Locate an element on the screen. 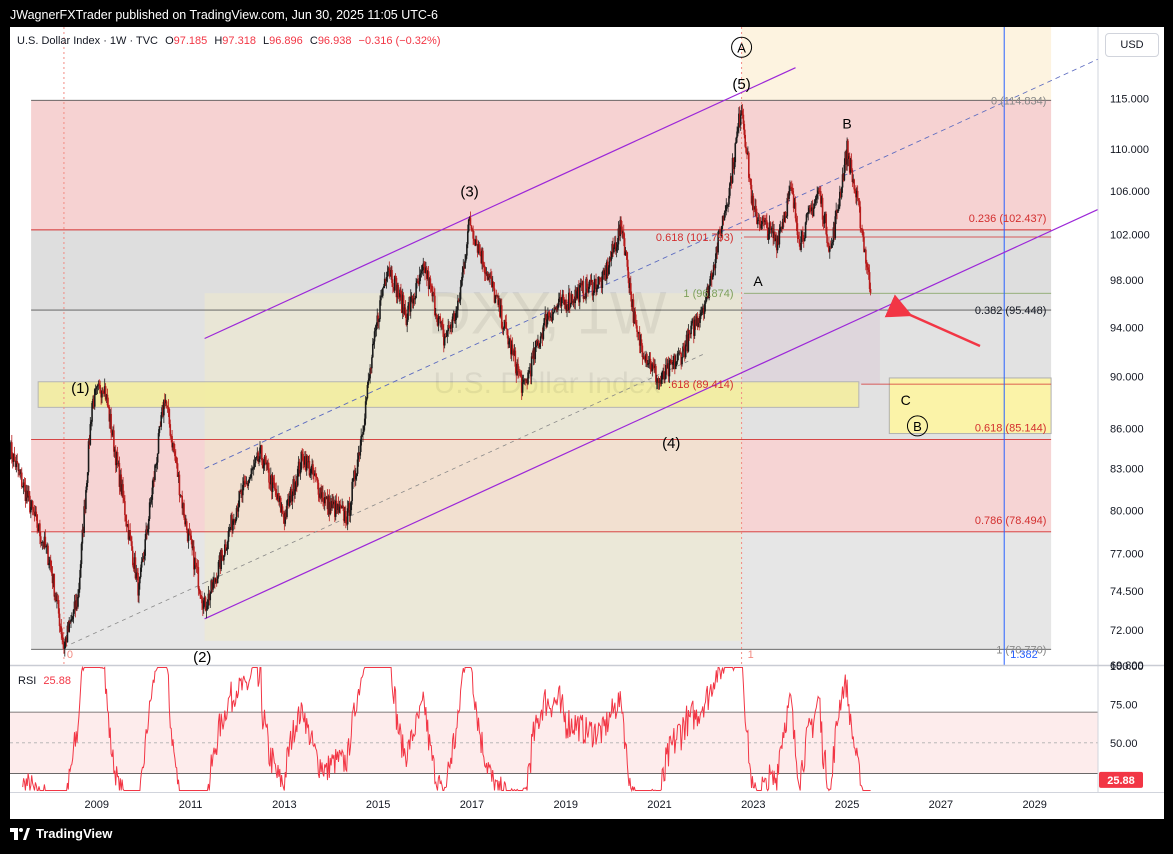  currency-button: USD is located at coordinates (1132, 45).